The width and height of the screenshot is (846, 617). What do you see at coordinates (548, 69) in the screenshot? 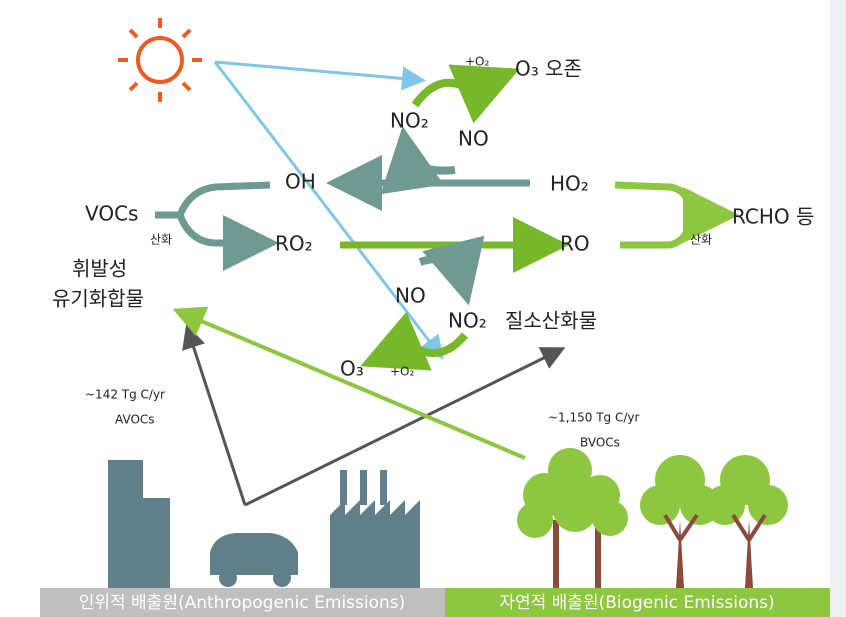
I see `ozone-label: O₃ 오존` at bounding box center [548, 69].